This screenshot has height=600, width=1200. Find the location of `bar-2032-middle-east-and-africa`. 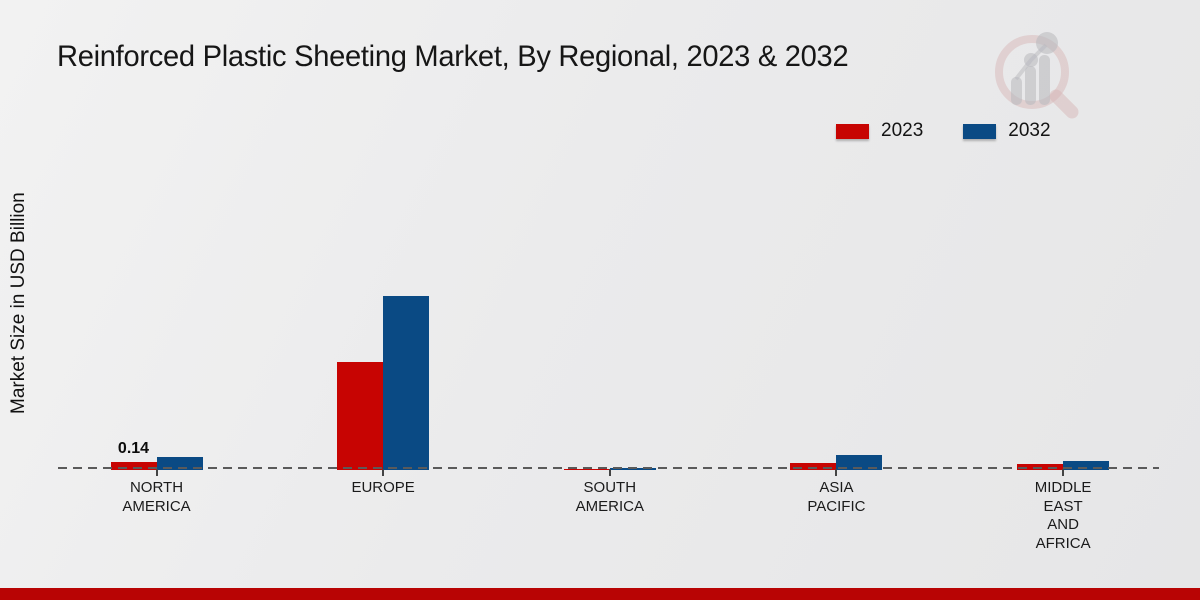

bar-2032-middle-east-and-africa is located at coordinates (1086, 465).